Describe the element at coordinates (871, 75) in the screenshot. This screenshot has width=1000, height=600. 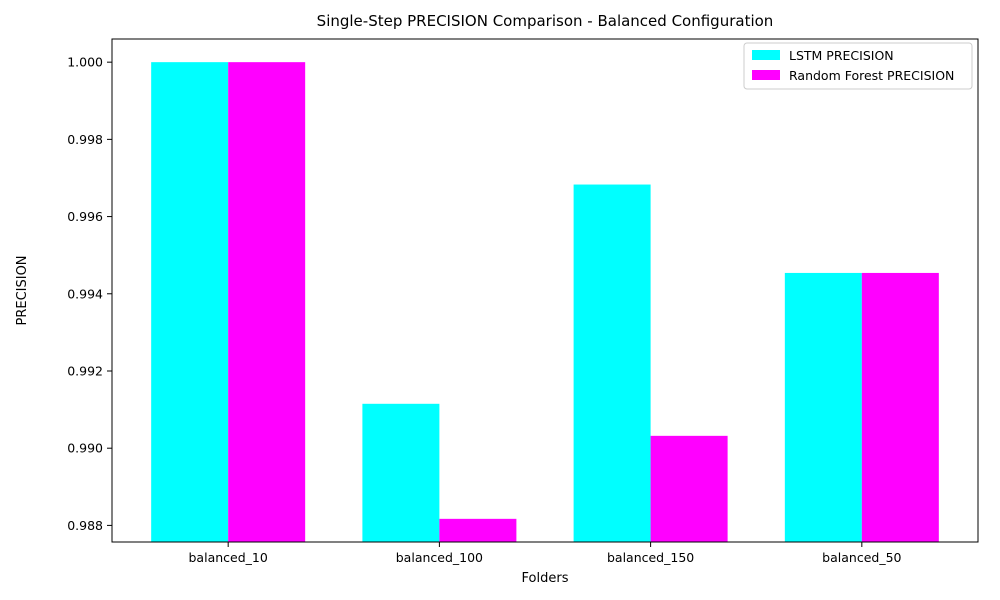
I see `legend-label: Random Forest PRECISION` at that location.